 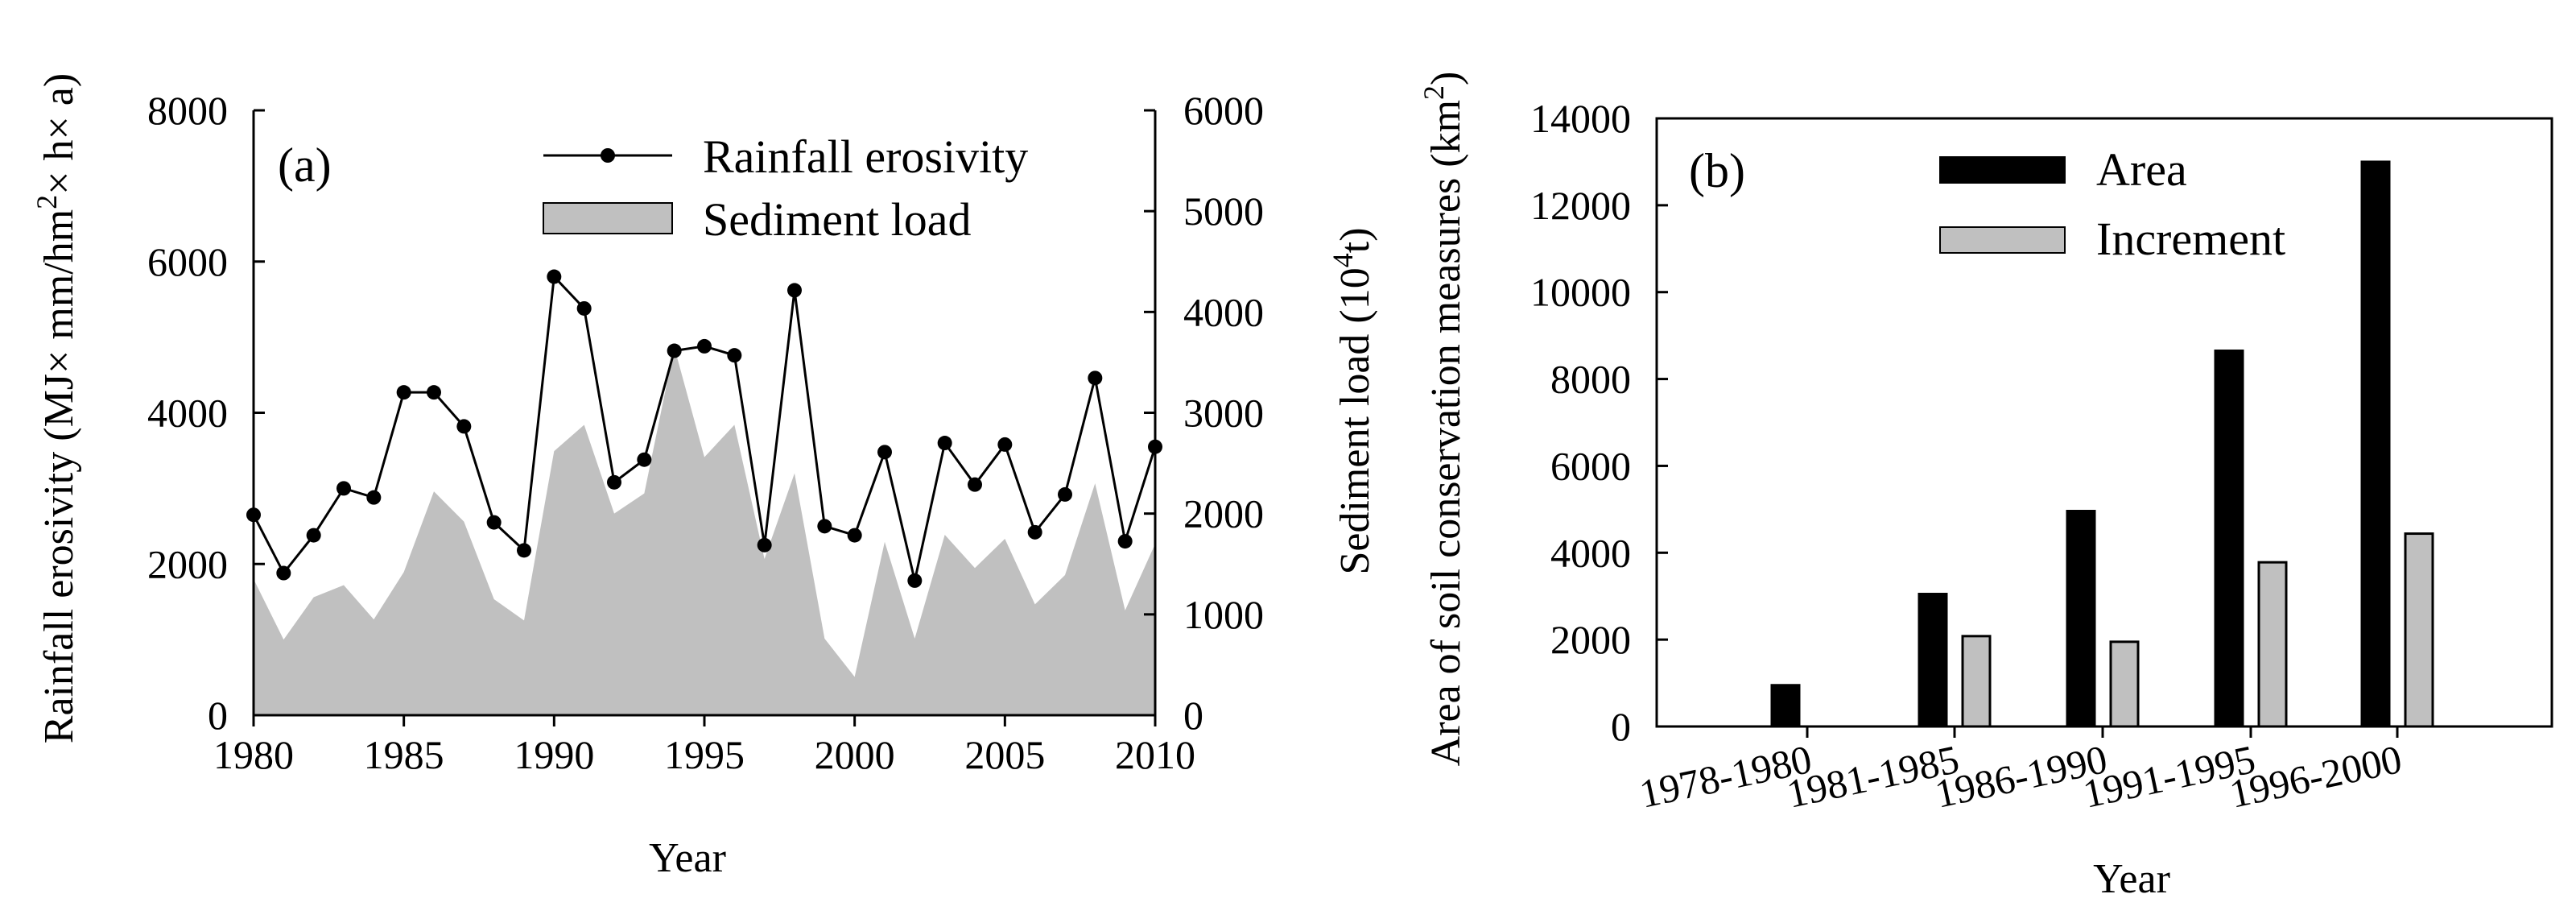 I want to click on panel-b-x-axis-title: Year, so click(x=2131, y=879).